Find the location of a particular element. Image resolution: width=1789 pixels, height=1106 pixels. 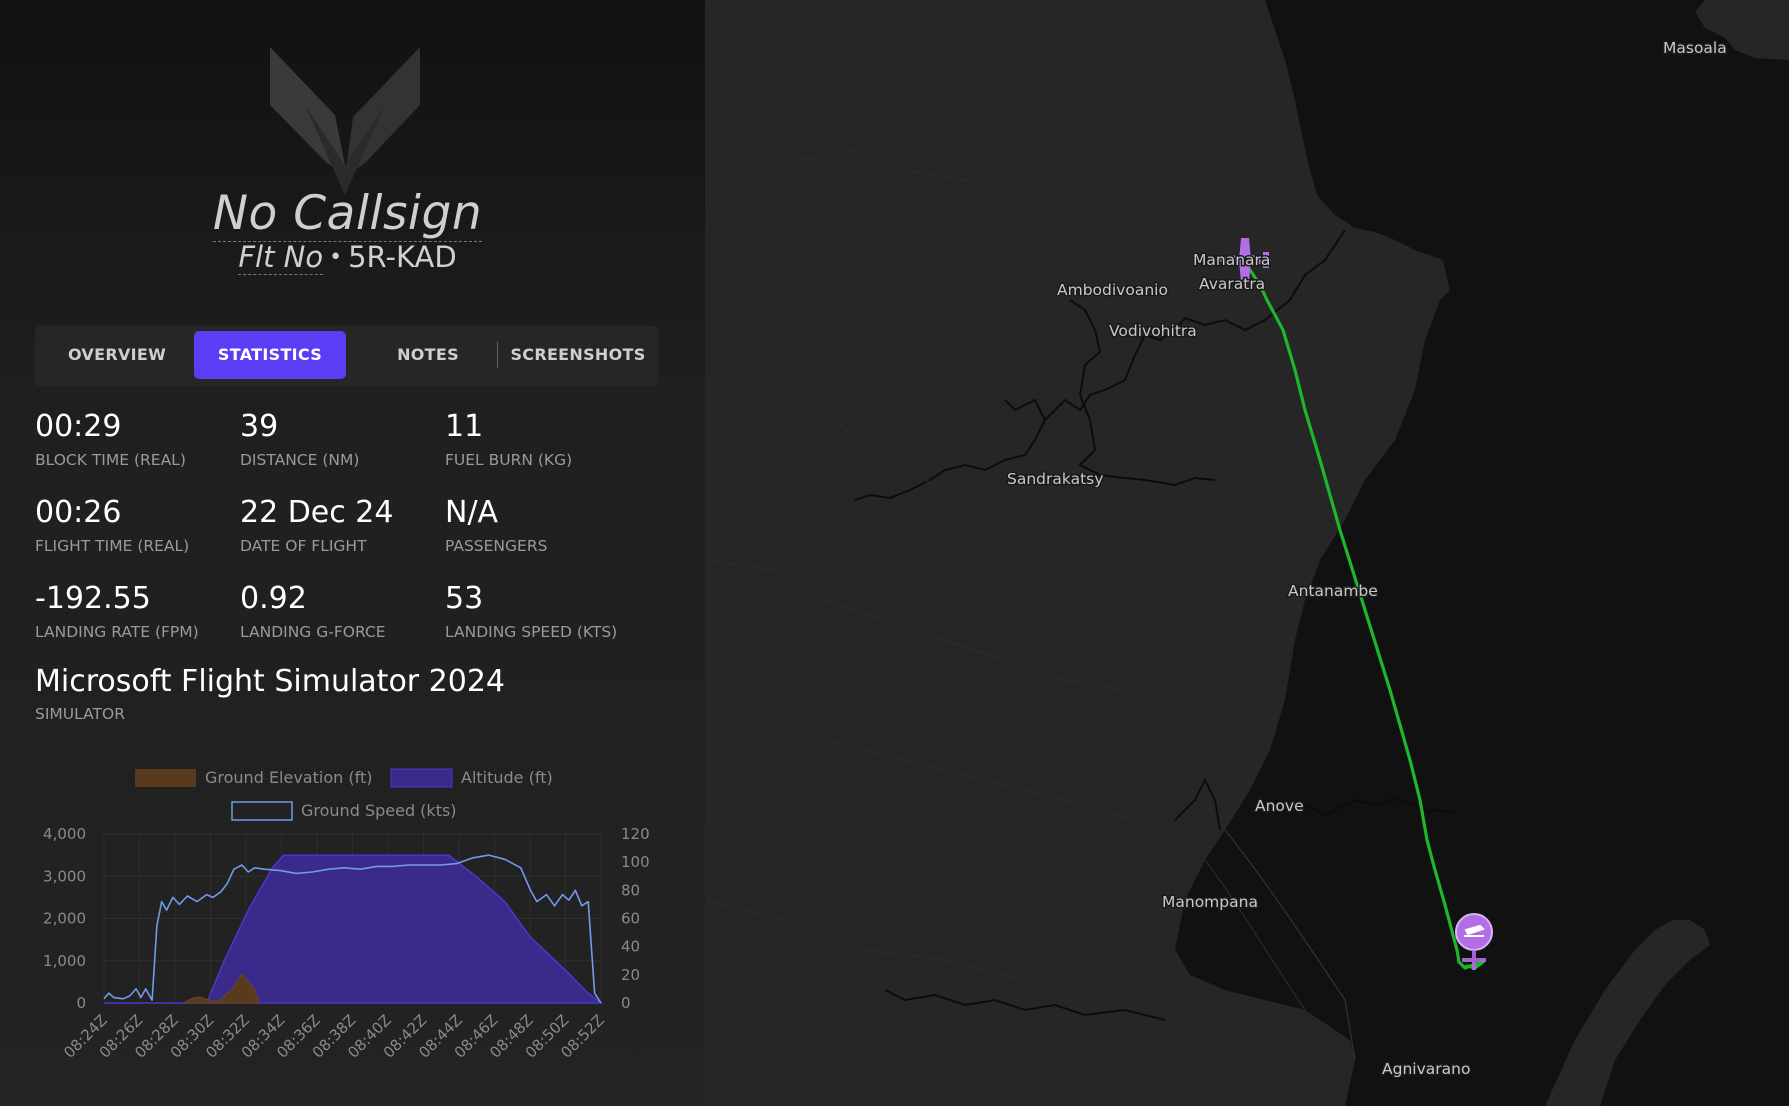

masoala-land is located at coordinates (1742, 30).